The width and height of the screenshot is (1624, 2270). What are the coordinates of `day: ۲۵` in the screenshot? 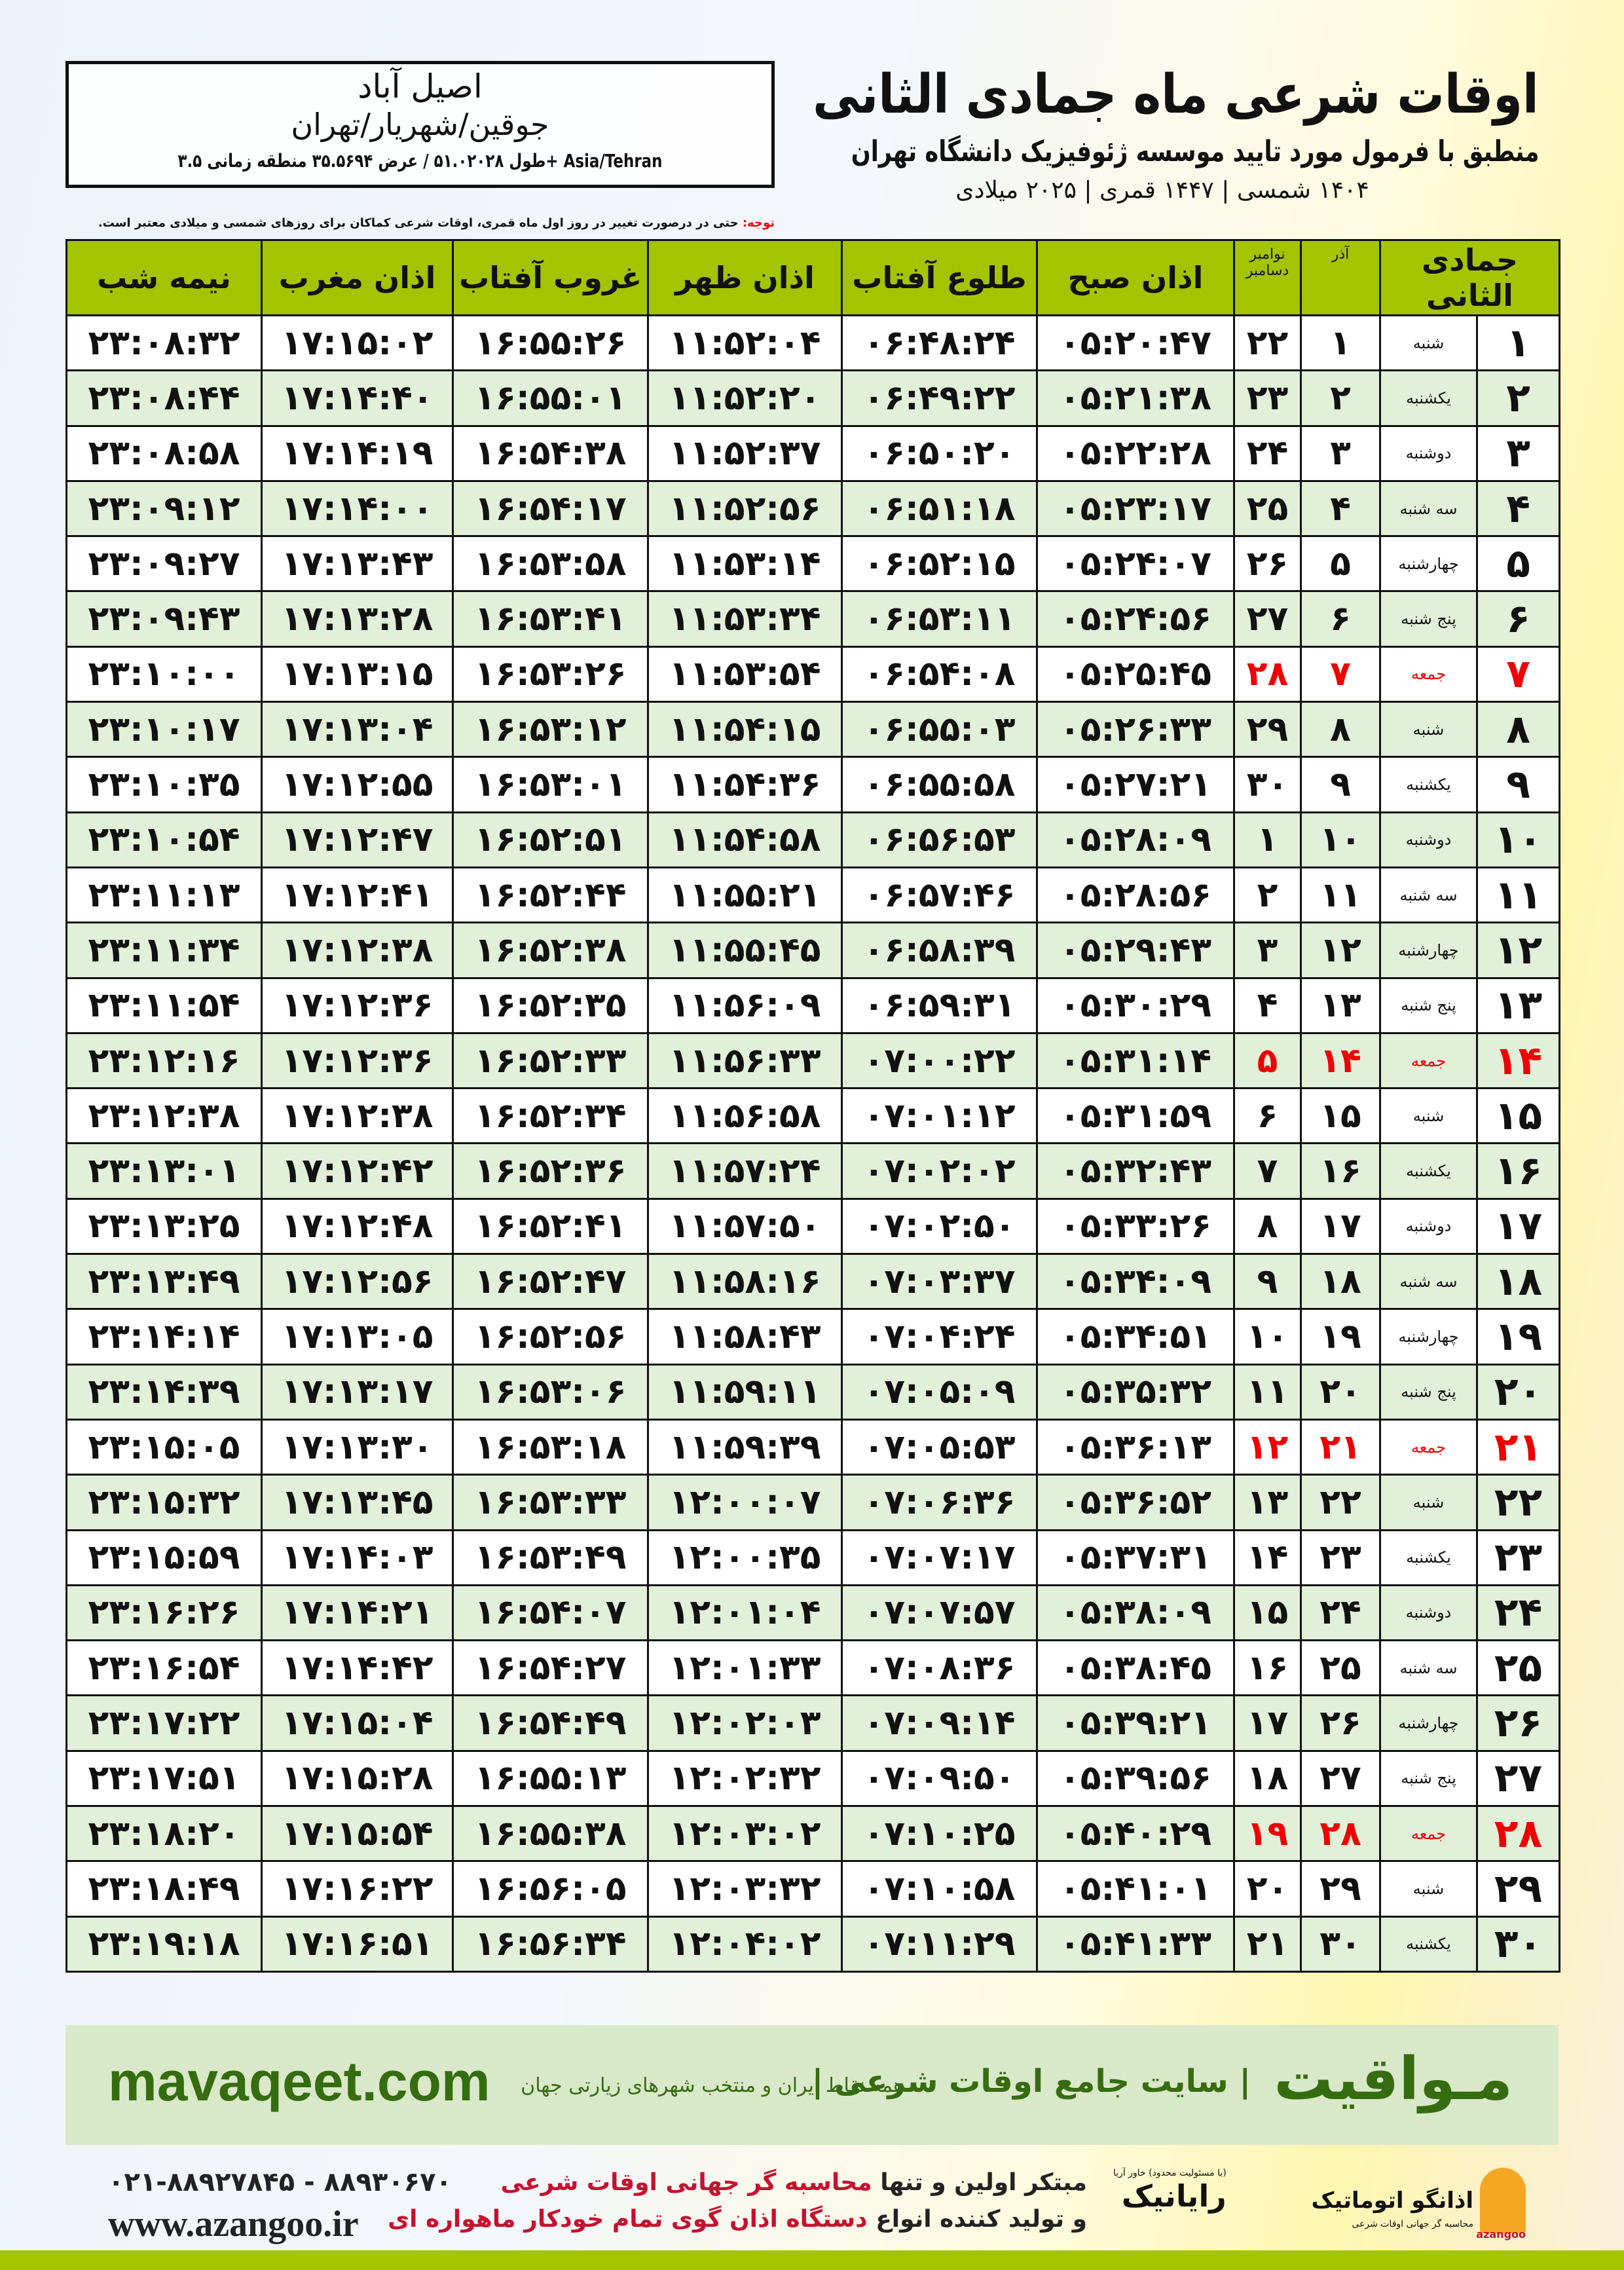 It's located at (1518, 1668).